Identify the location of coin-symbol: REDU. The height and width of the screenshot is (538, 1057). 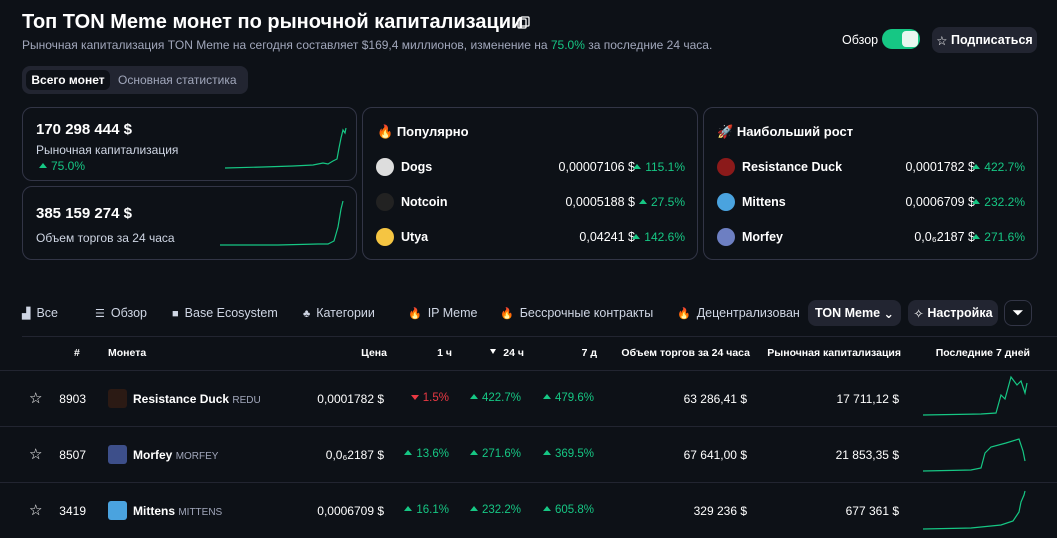
(246, 400).